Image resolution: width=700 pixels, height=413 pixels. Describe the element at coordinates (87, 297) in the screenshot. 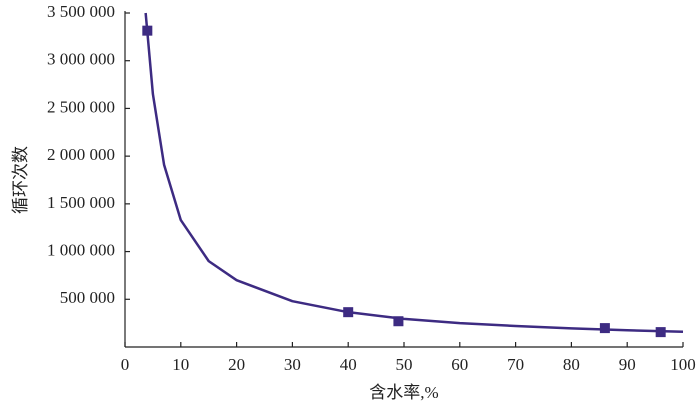

I see `y-tick-label: 500 000` at that location.